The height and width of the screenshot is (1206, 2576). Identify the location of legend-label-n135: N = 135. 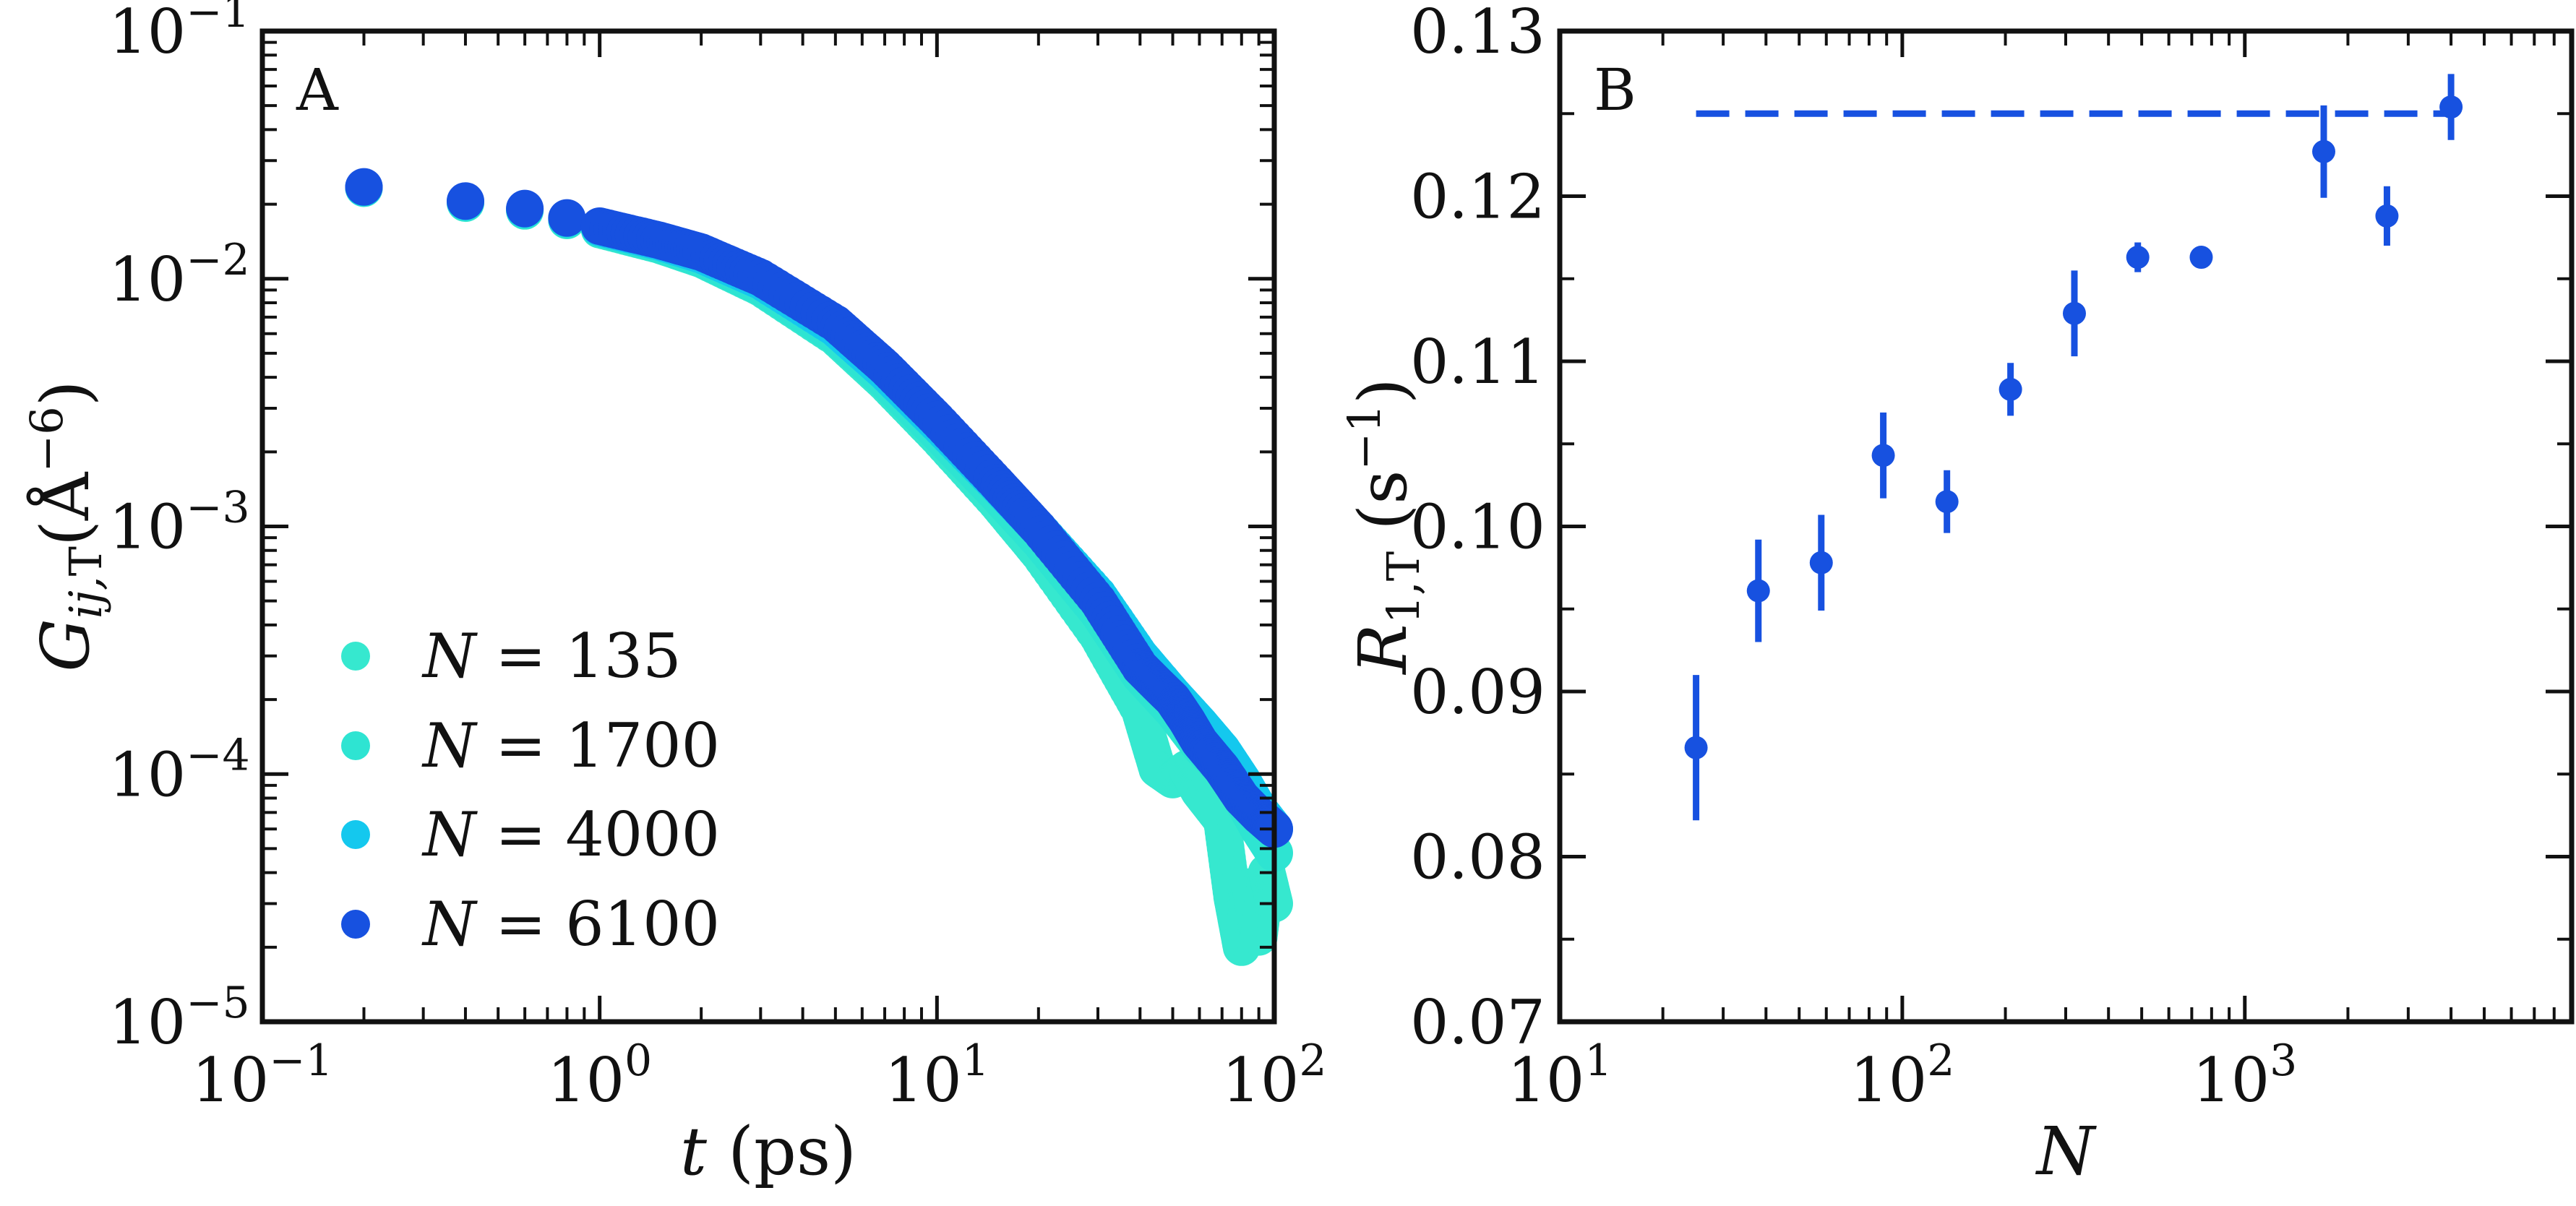
(551, 656).